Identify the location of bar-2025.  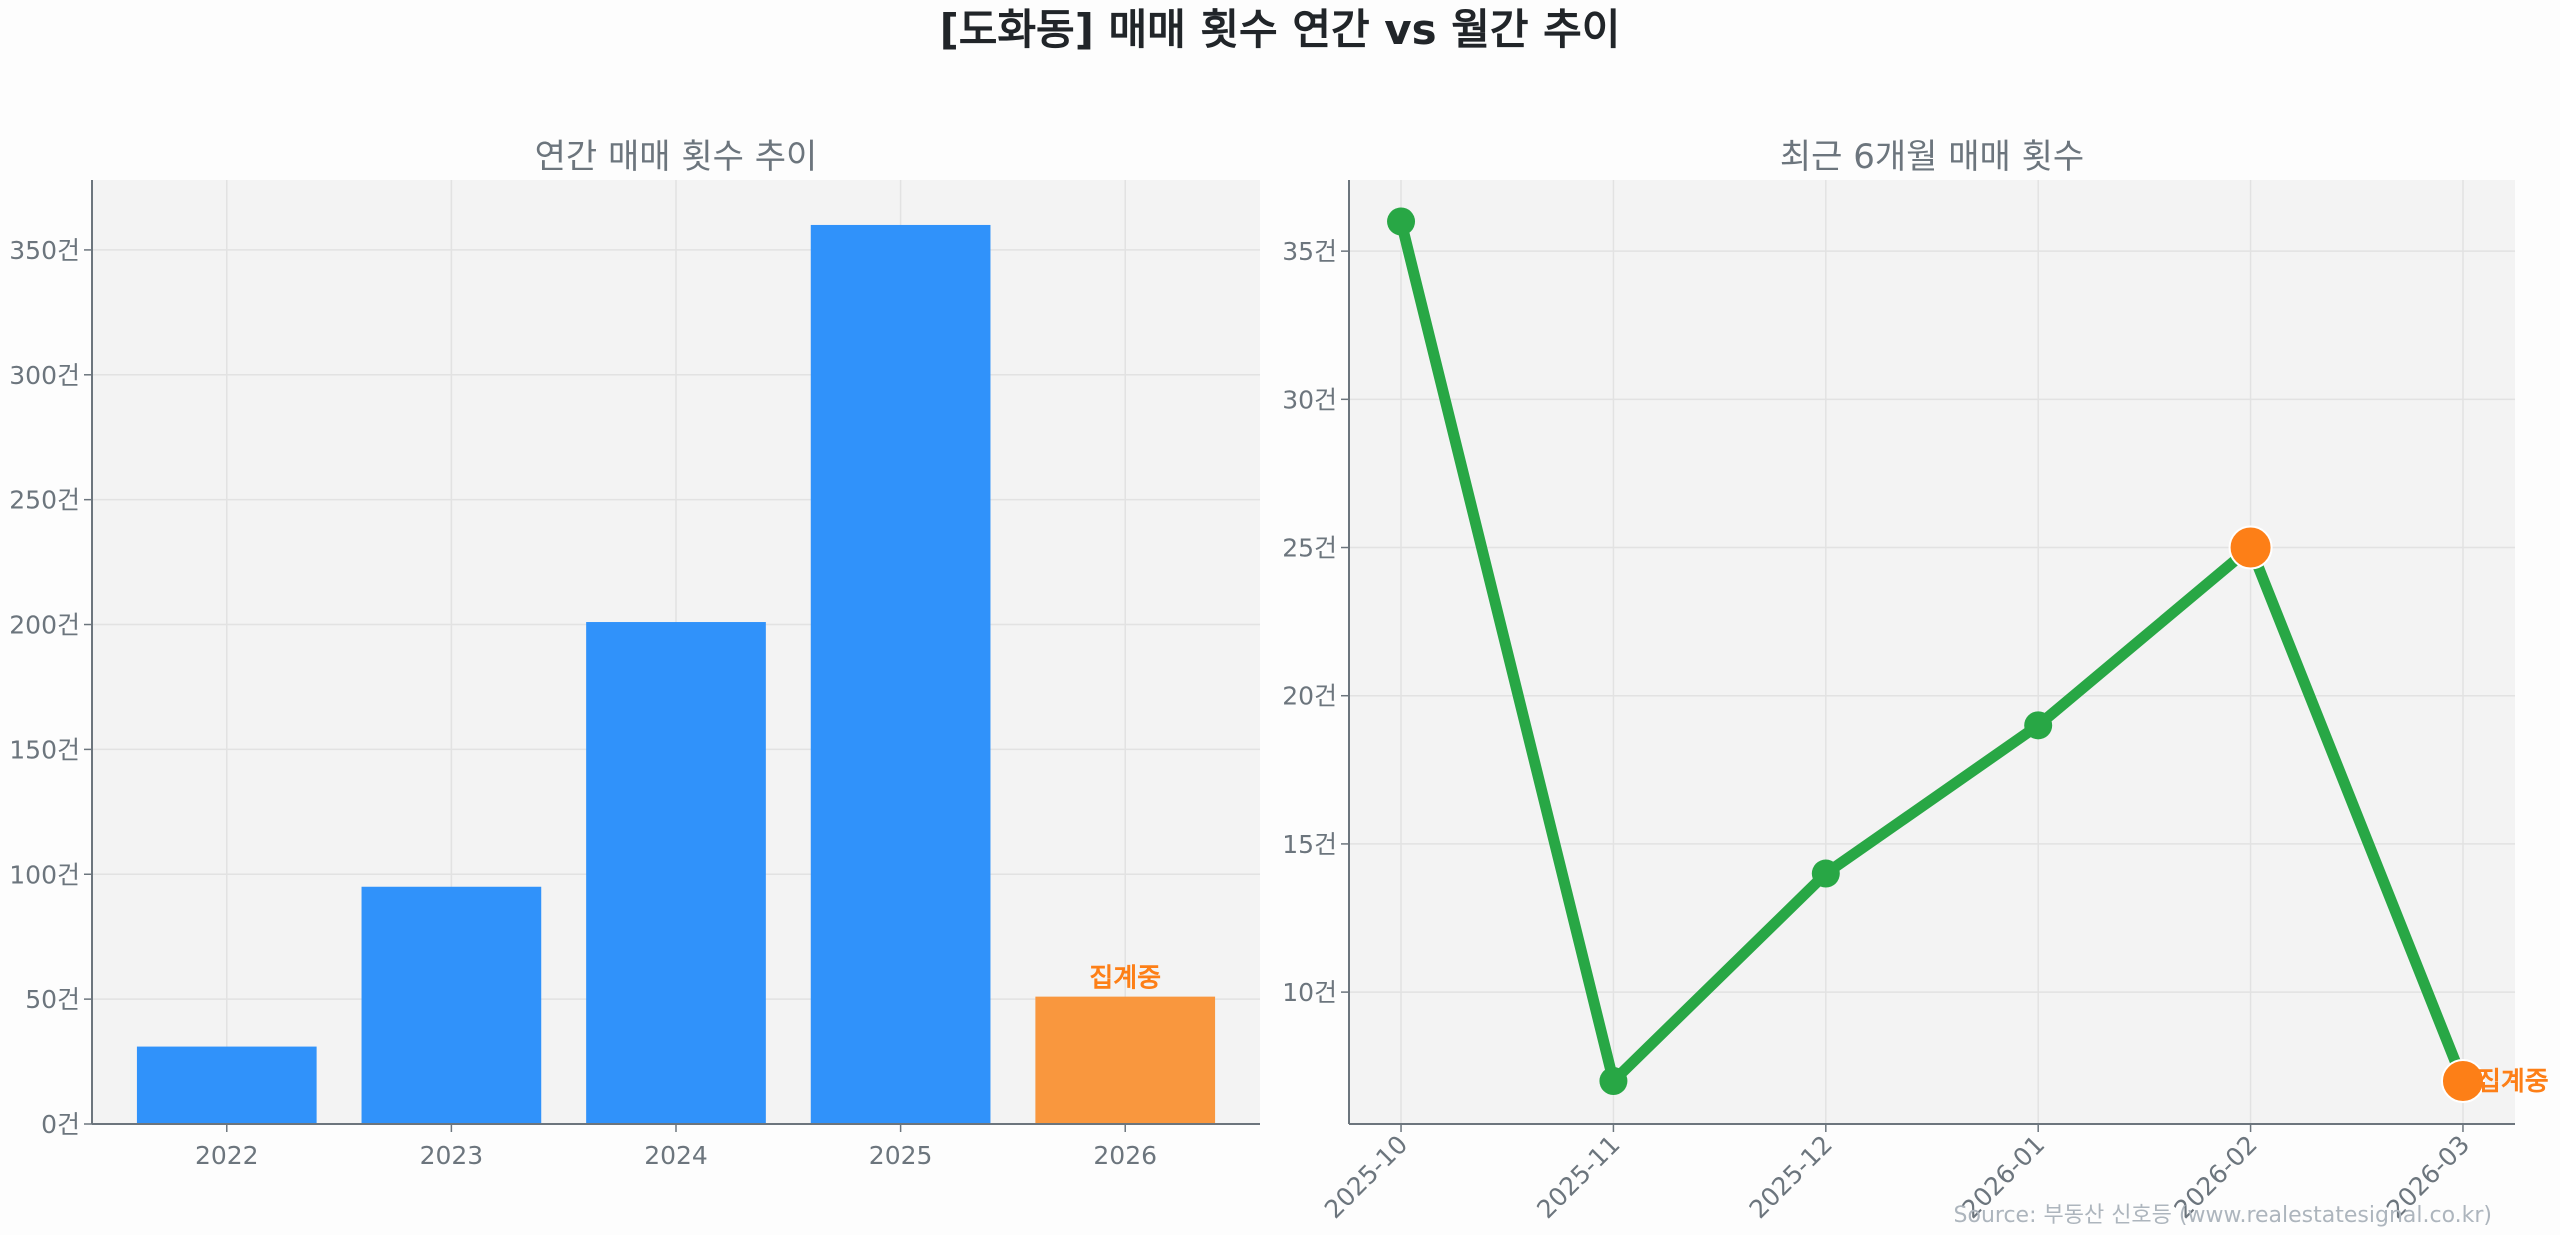
(900, 674).